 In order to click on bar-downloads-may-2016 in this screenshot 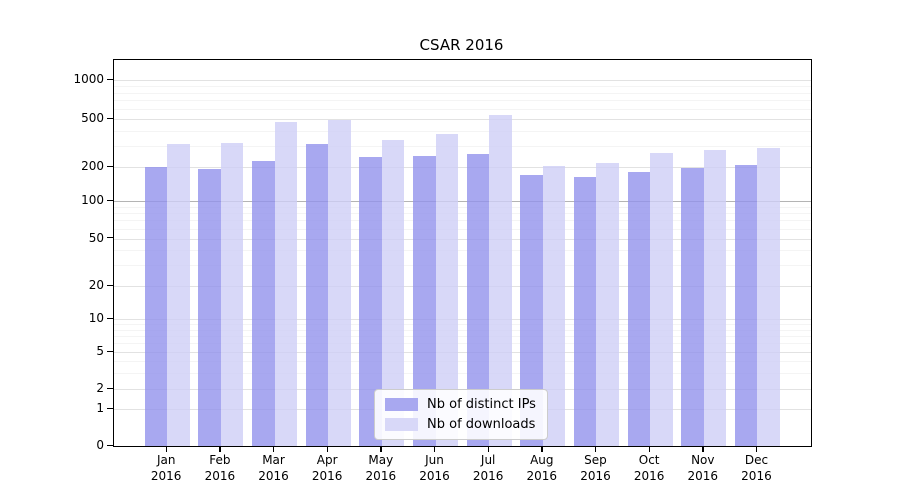, I will do `click(393, 293)`.